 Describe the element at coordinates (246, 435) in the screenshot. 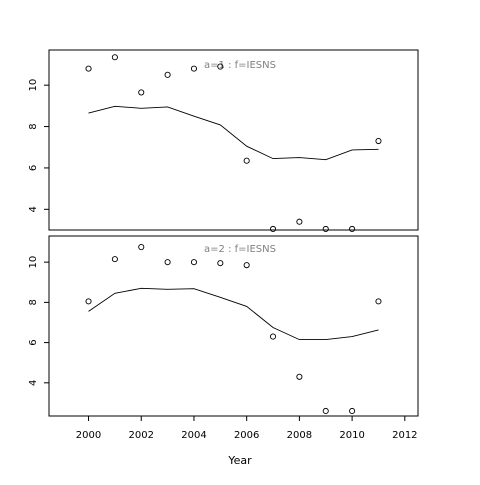

I see `x-tick-label: 2006` at that location.